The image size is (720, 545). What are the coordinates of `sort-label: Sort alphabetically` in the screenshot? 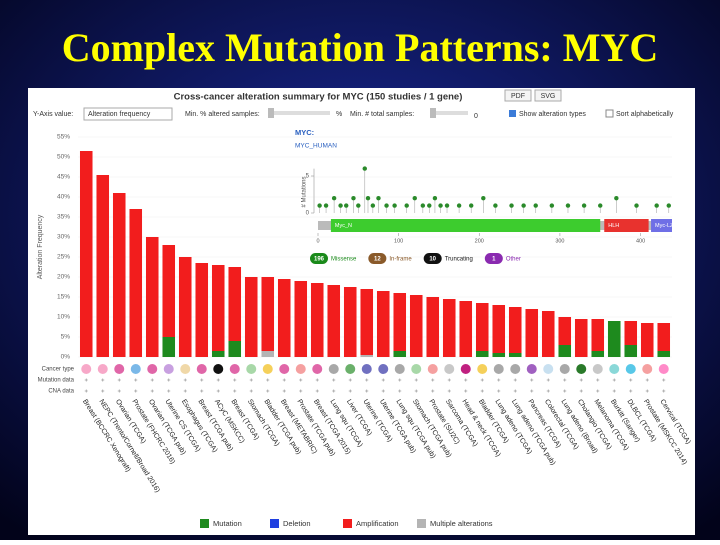 It's located at (645, 114).